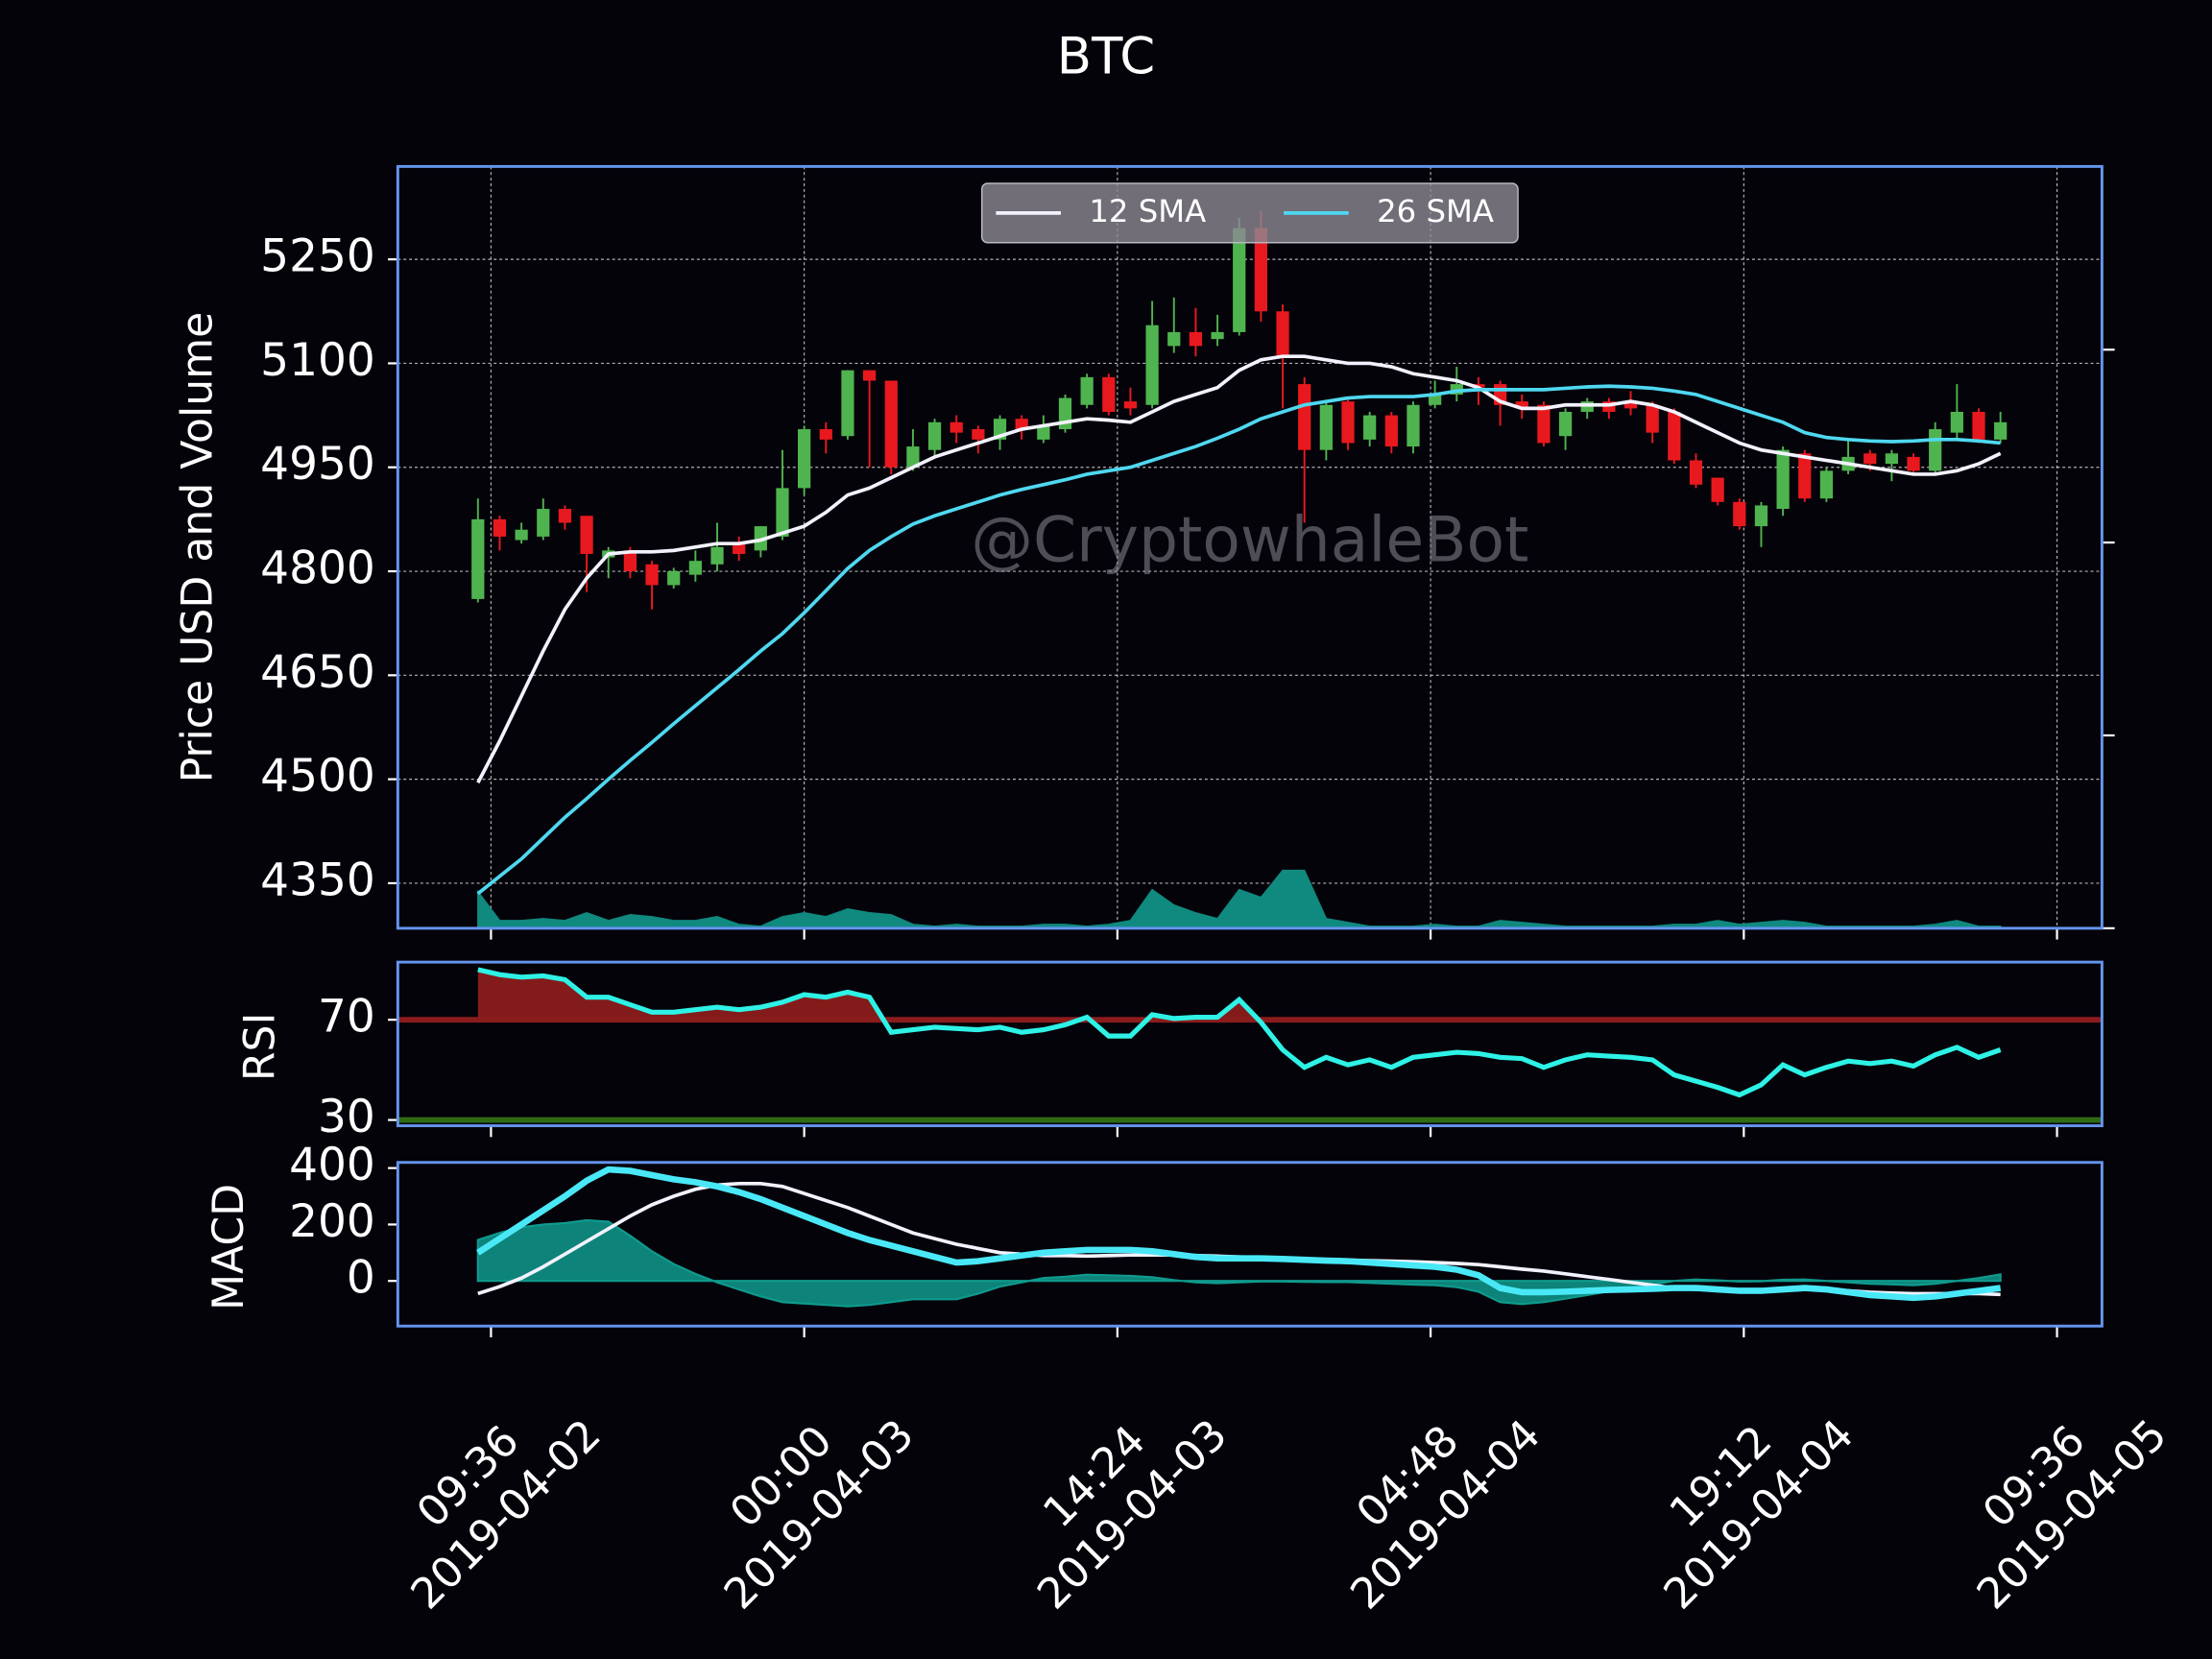  What do you see at coordinates (317, 569) in the screenshot?
I see `y-tick-label: 4800` at bounding box center [317, 569].